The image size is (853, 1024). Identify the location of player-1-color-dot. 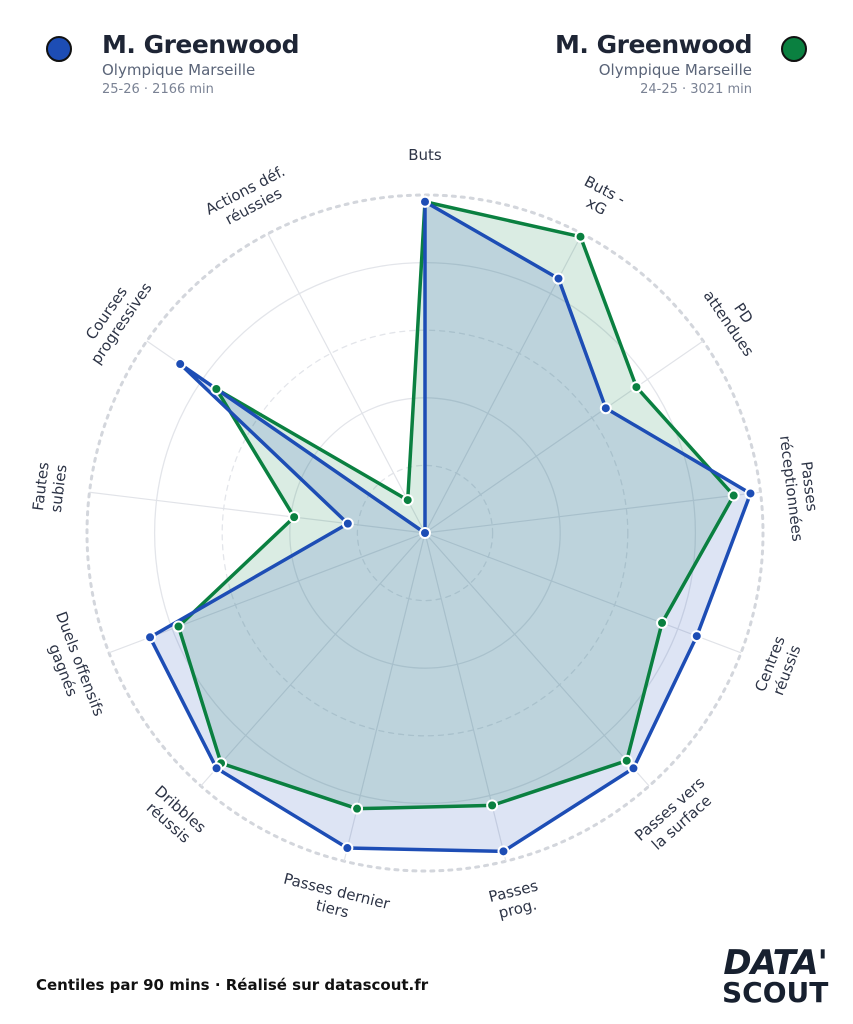
(59, 49).